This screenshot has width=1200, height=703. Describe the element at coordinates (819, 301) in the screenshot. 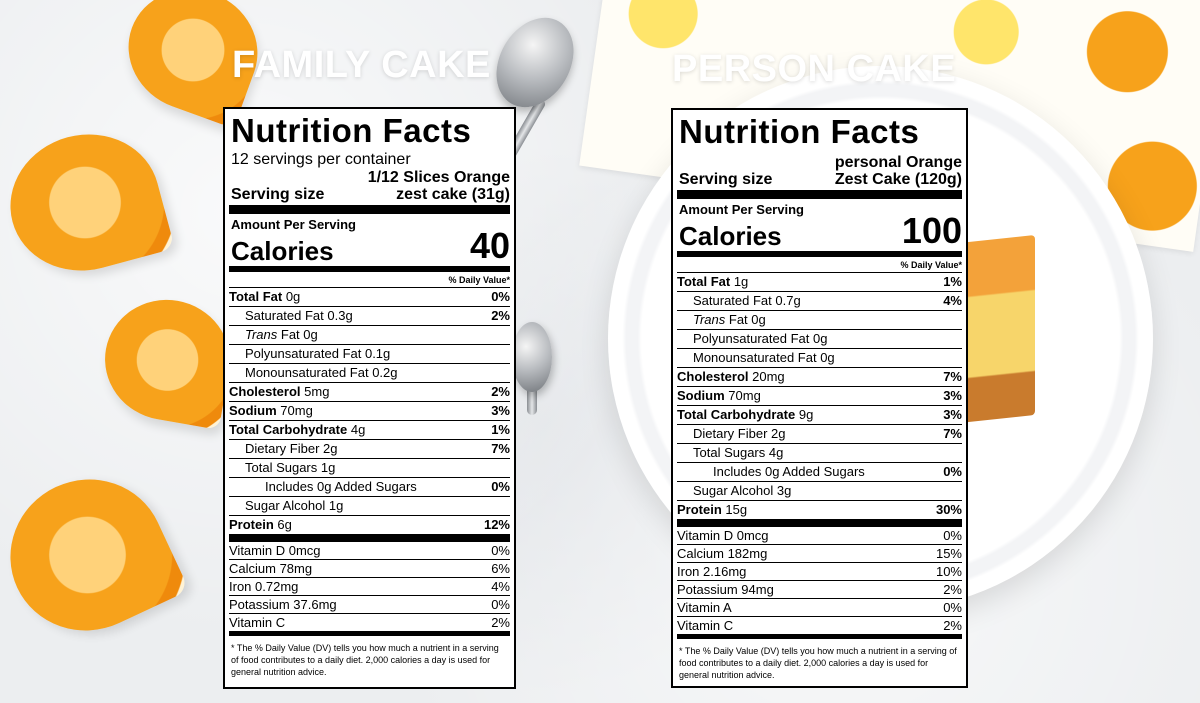

I see `nutrient-row: Saturated Fat 0.7g 4%` at that location.